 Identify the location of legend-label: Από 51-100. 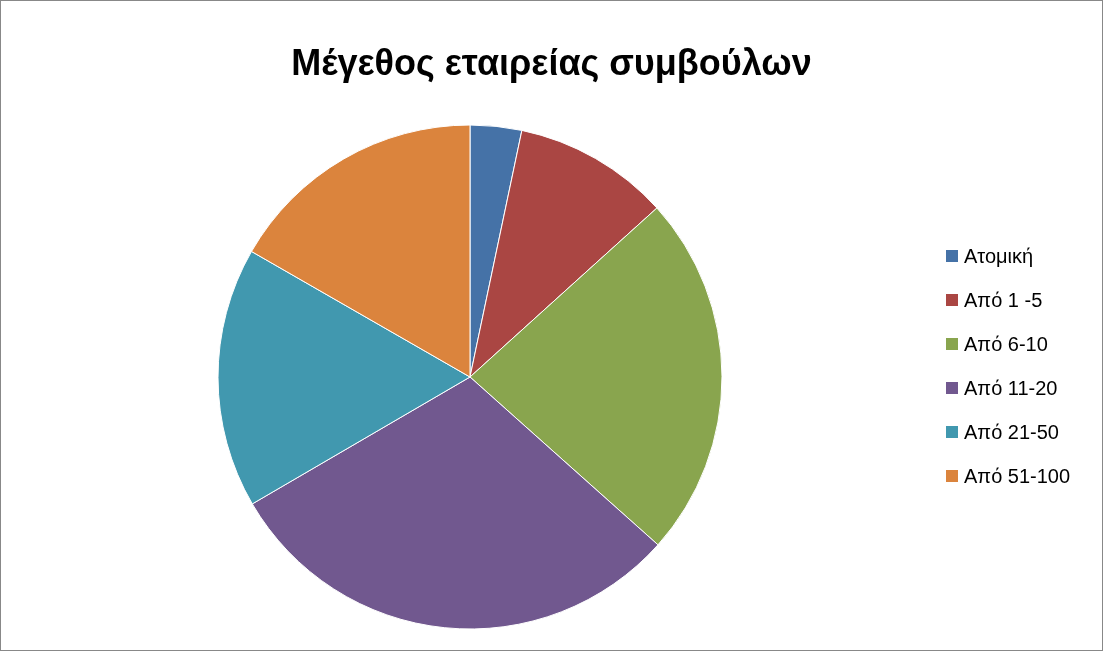
(1017, 476).